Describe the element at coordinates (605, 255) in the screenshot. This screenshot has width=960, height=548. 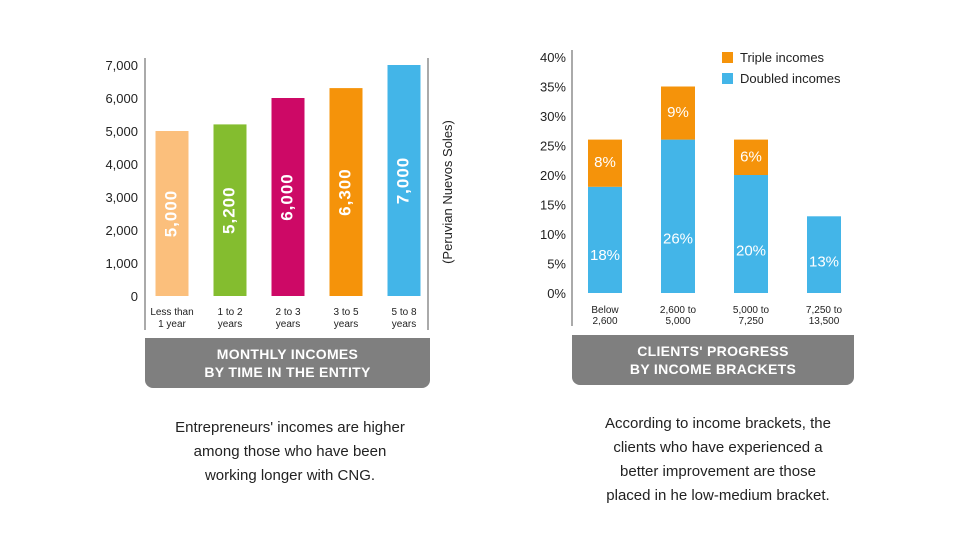
I see `right-bar-doubled-label: 18%` at that location.